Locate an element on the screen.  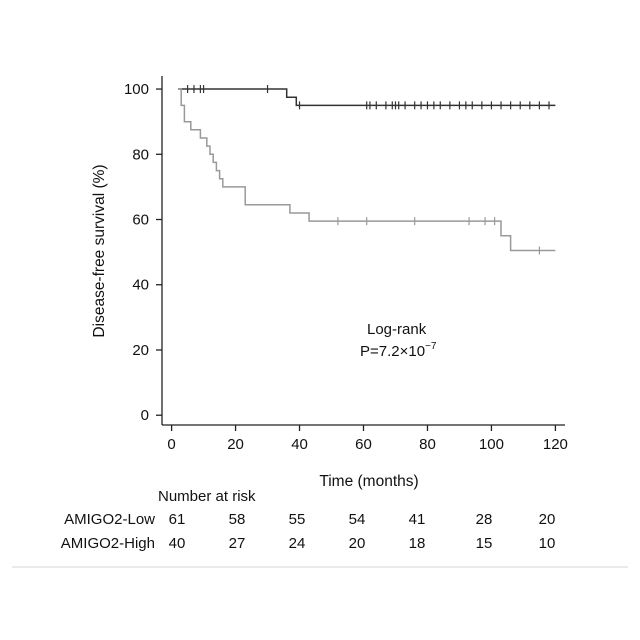
series-low is located at coordinates (366, 97).